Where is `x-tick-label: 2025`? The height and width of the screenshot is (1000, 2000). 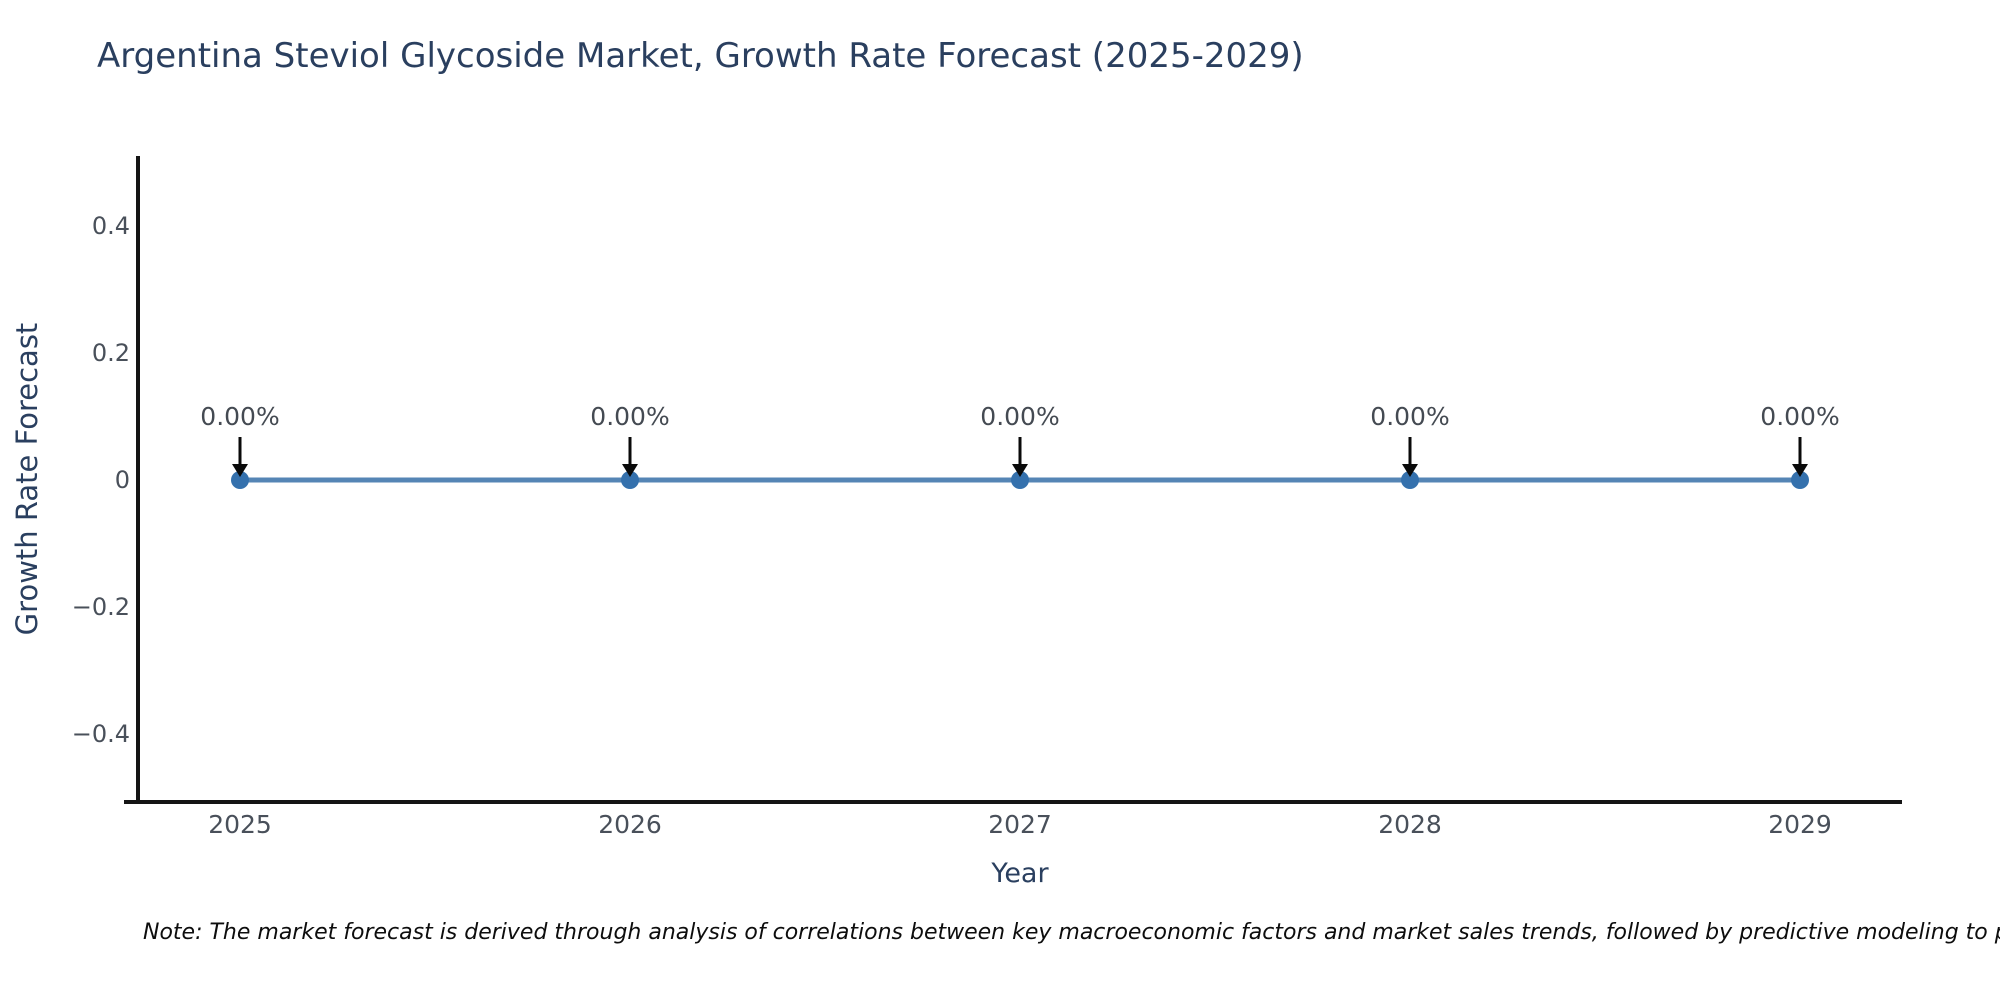
x-tick-label: 2025 is located at coordinates (240, 824).